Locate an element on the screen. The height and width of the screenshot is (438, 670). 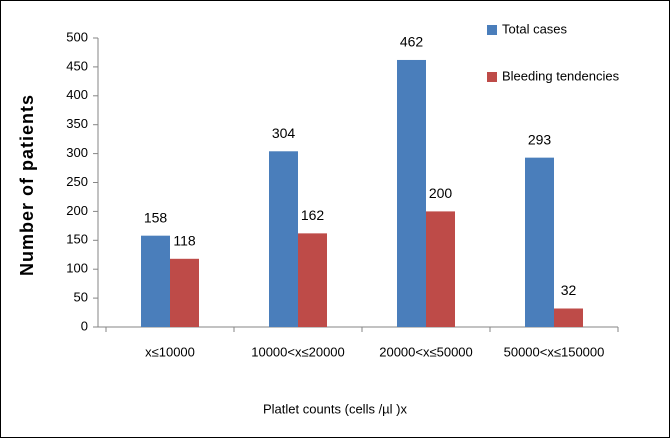
x-tick-label: 20000<x≤50000 is located at coordinates (426, 351).